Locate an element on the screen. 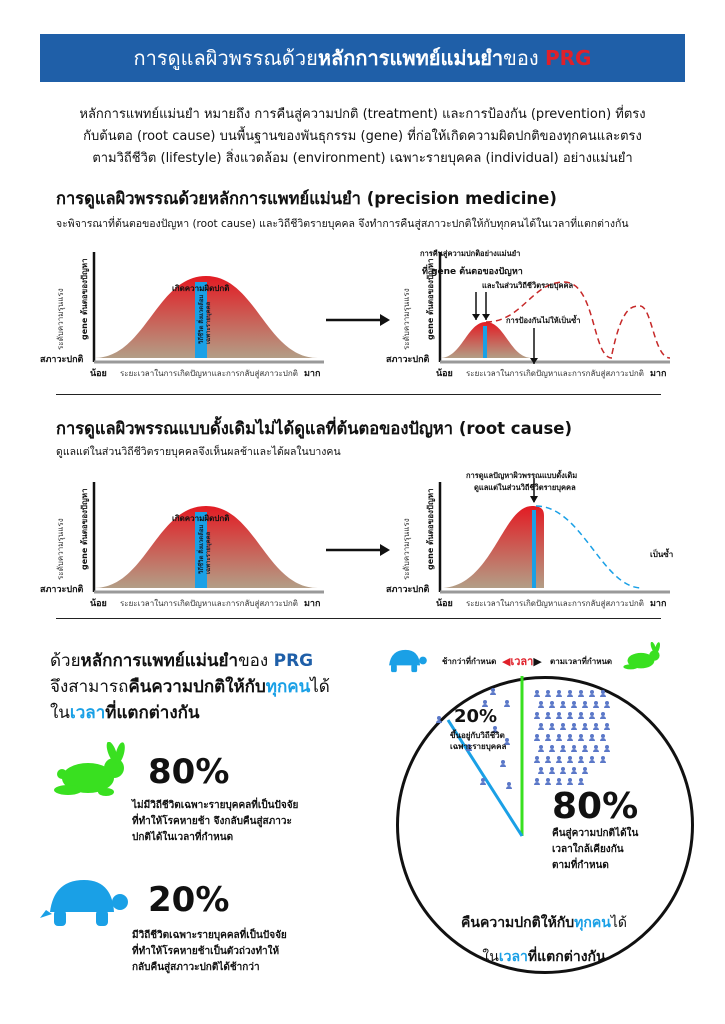  gene-axis-label: gene ต้นตอของปัญหา is located at coordinates (84, 529).